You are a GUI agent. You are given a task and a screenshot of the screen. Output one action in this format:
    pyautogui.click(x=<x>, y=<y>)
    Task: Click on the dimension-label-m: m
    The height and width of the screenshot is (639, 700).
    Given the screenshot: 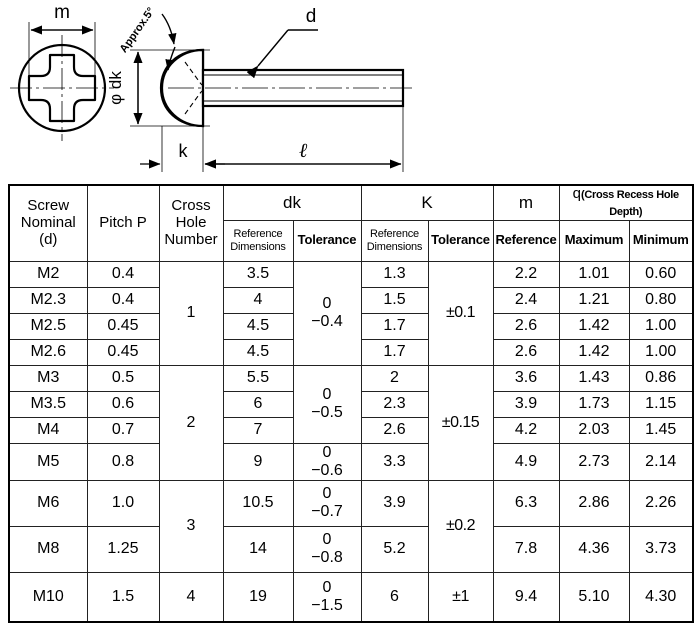 What is the action you would take?
    pyautogui.click(x=62, y=12)
    